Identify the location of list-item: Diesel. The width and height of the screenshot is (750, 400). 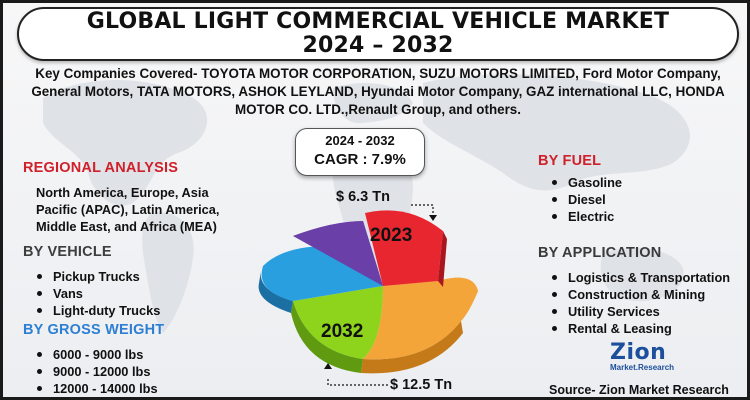
(585, 199).